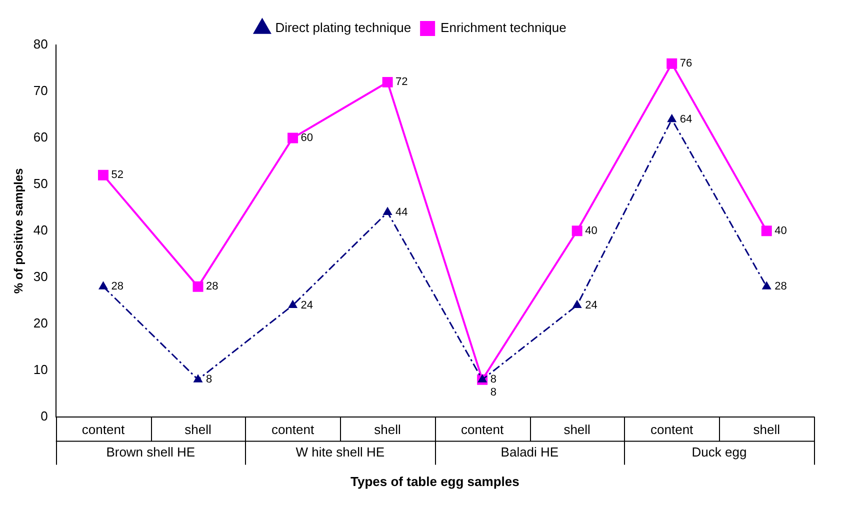 This screenshot has width=854, height=508. Describe the element at coordinates (117, 175) in the screenshot. I see `data-label: 52` at that location.